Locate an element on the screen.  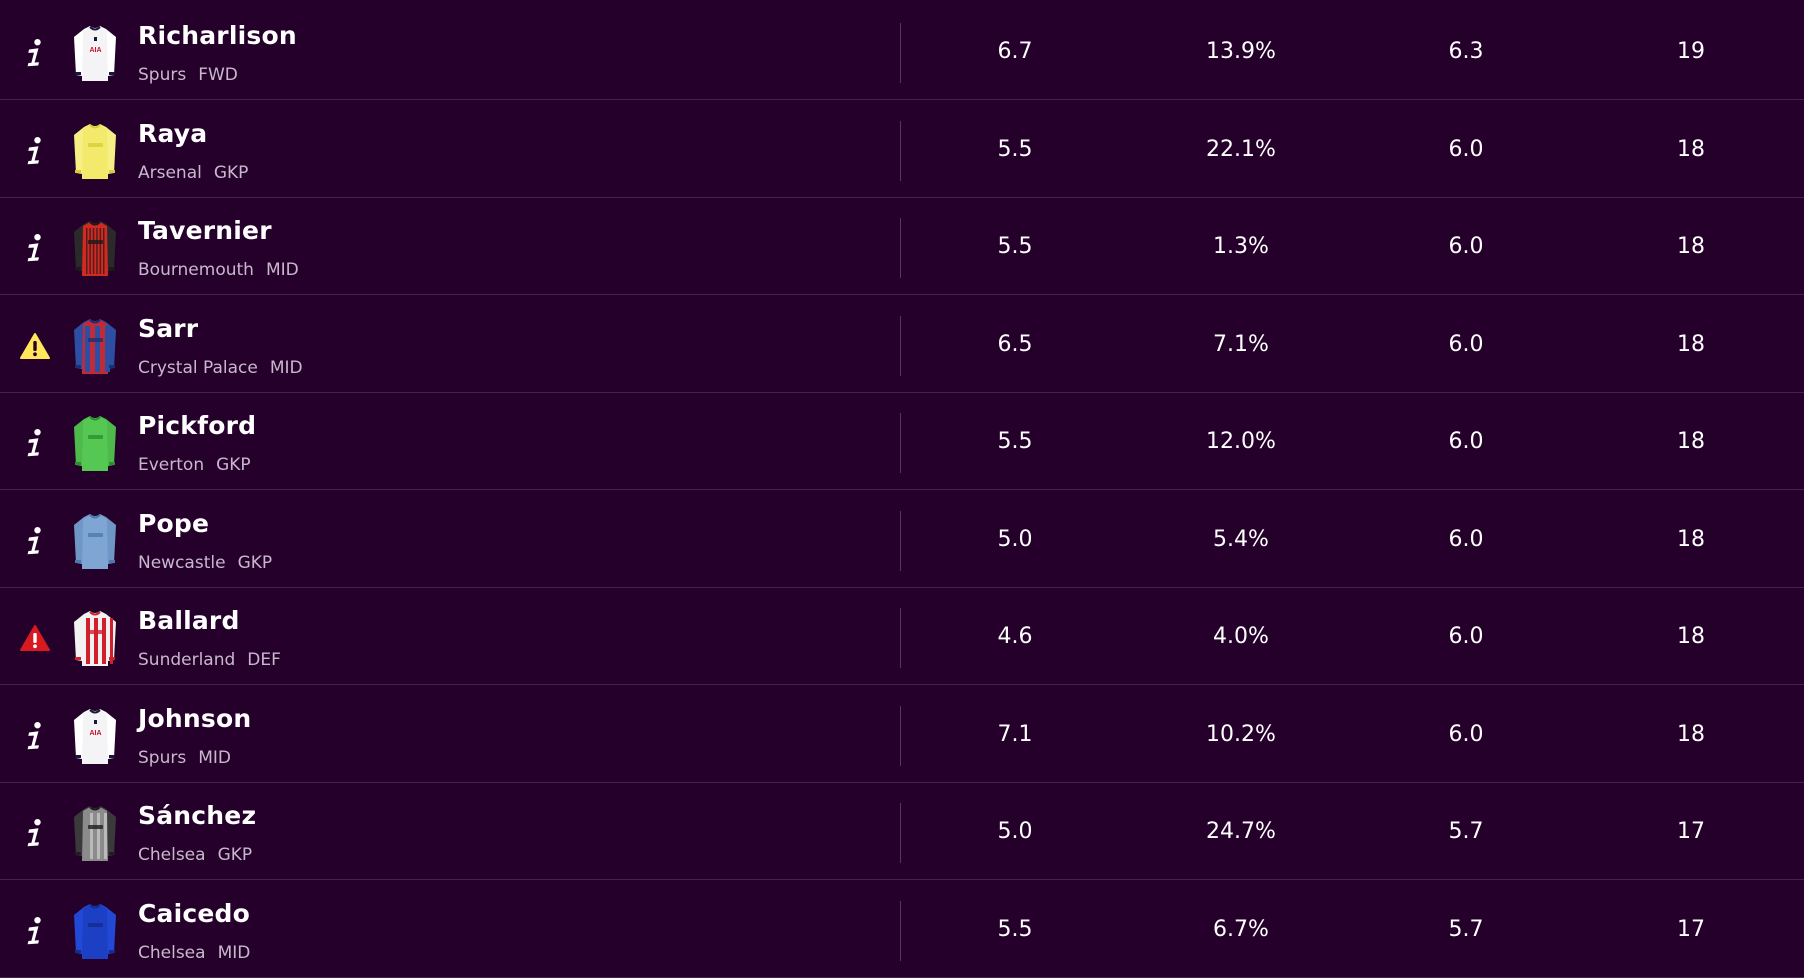
player-team: Chelsea is located at coordinates (172, 952).